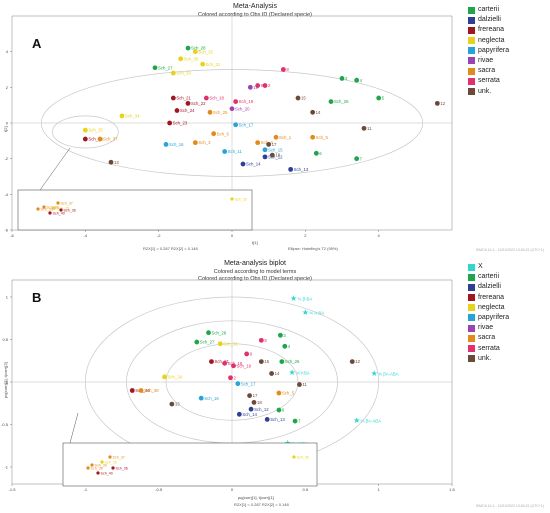 This screenshot has width=550, height=513. Describe the element at coordinates (361, 80) in the screenshot. I see `point-label: 4` at that location.